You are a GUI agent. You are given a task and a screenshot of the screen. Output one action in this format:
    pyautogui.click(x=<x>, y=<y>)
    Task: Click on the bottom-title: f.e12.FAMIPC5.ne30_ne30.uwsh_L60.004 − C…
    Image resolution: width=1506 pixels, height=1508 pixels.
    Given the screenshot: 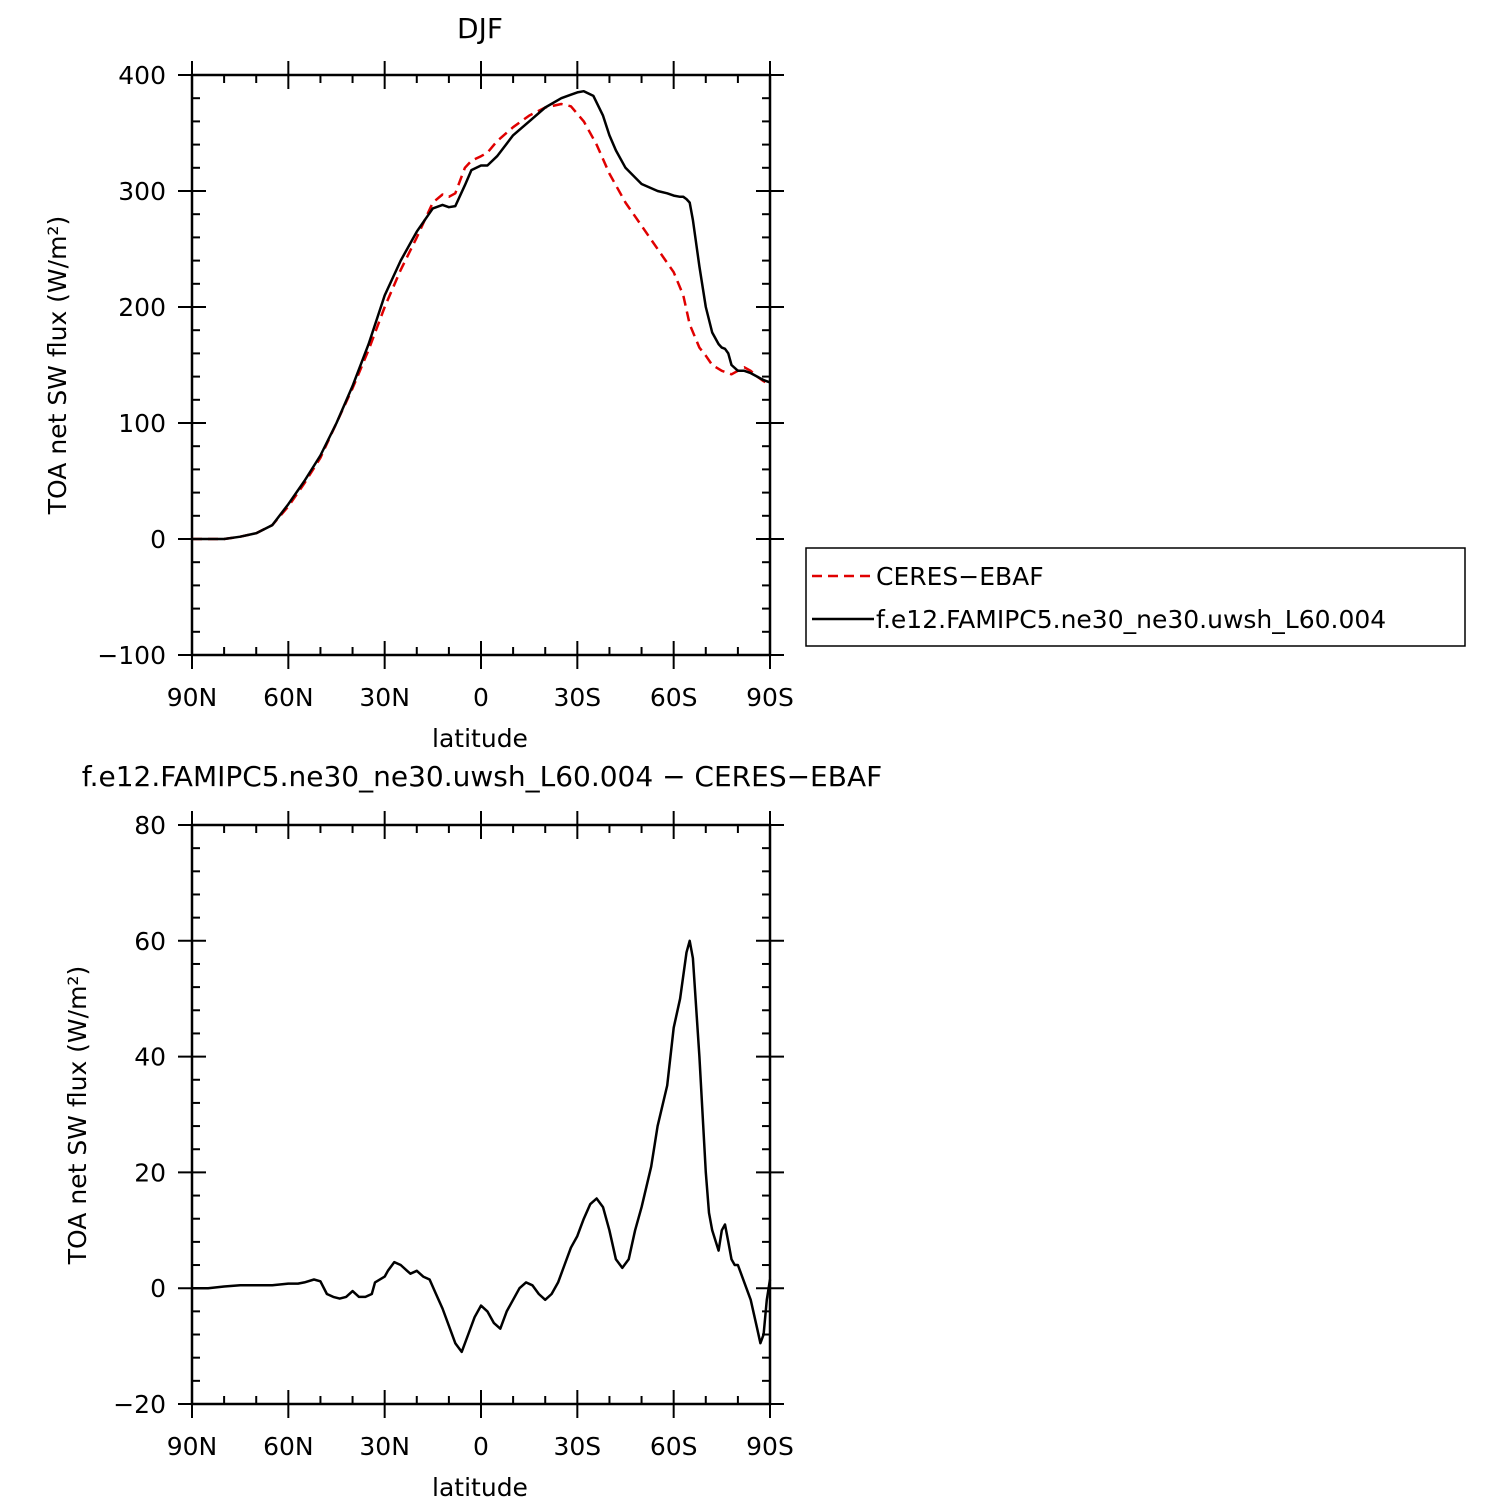 What is the action you would take?
    pyautogui.click(x=482, y=776)
    